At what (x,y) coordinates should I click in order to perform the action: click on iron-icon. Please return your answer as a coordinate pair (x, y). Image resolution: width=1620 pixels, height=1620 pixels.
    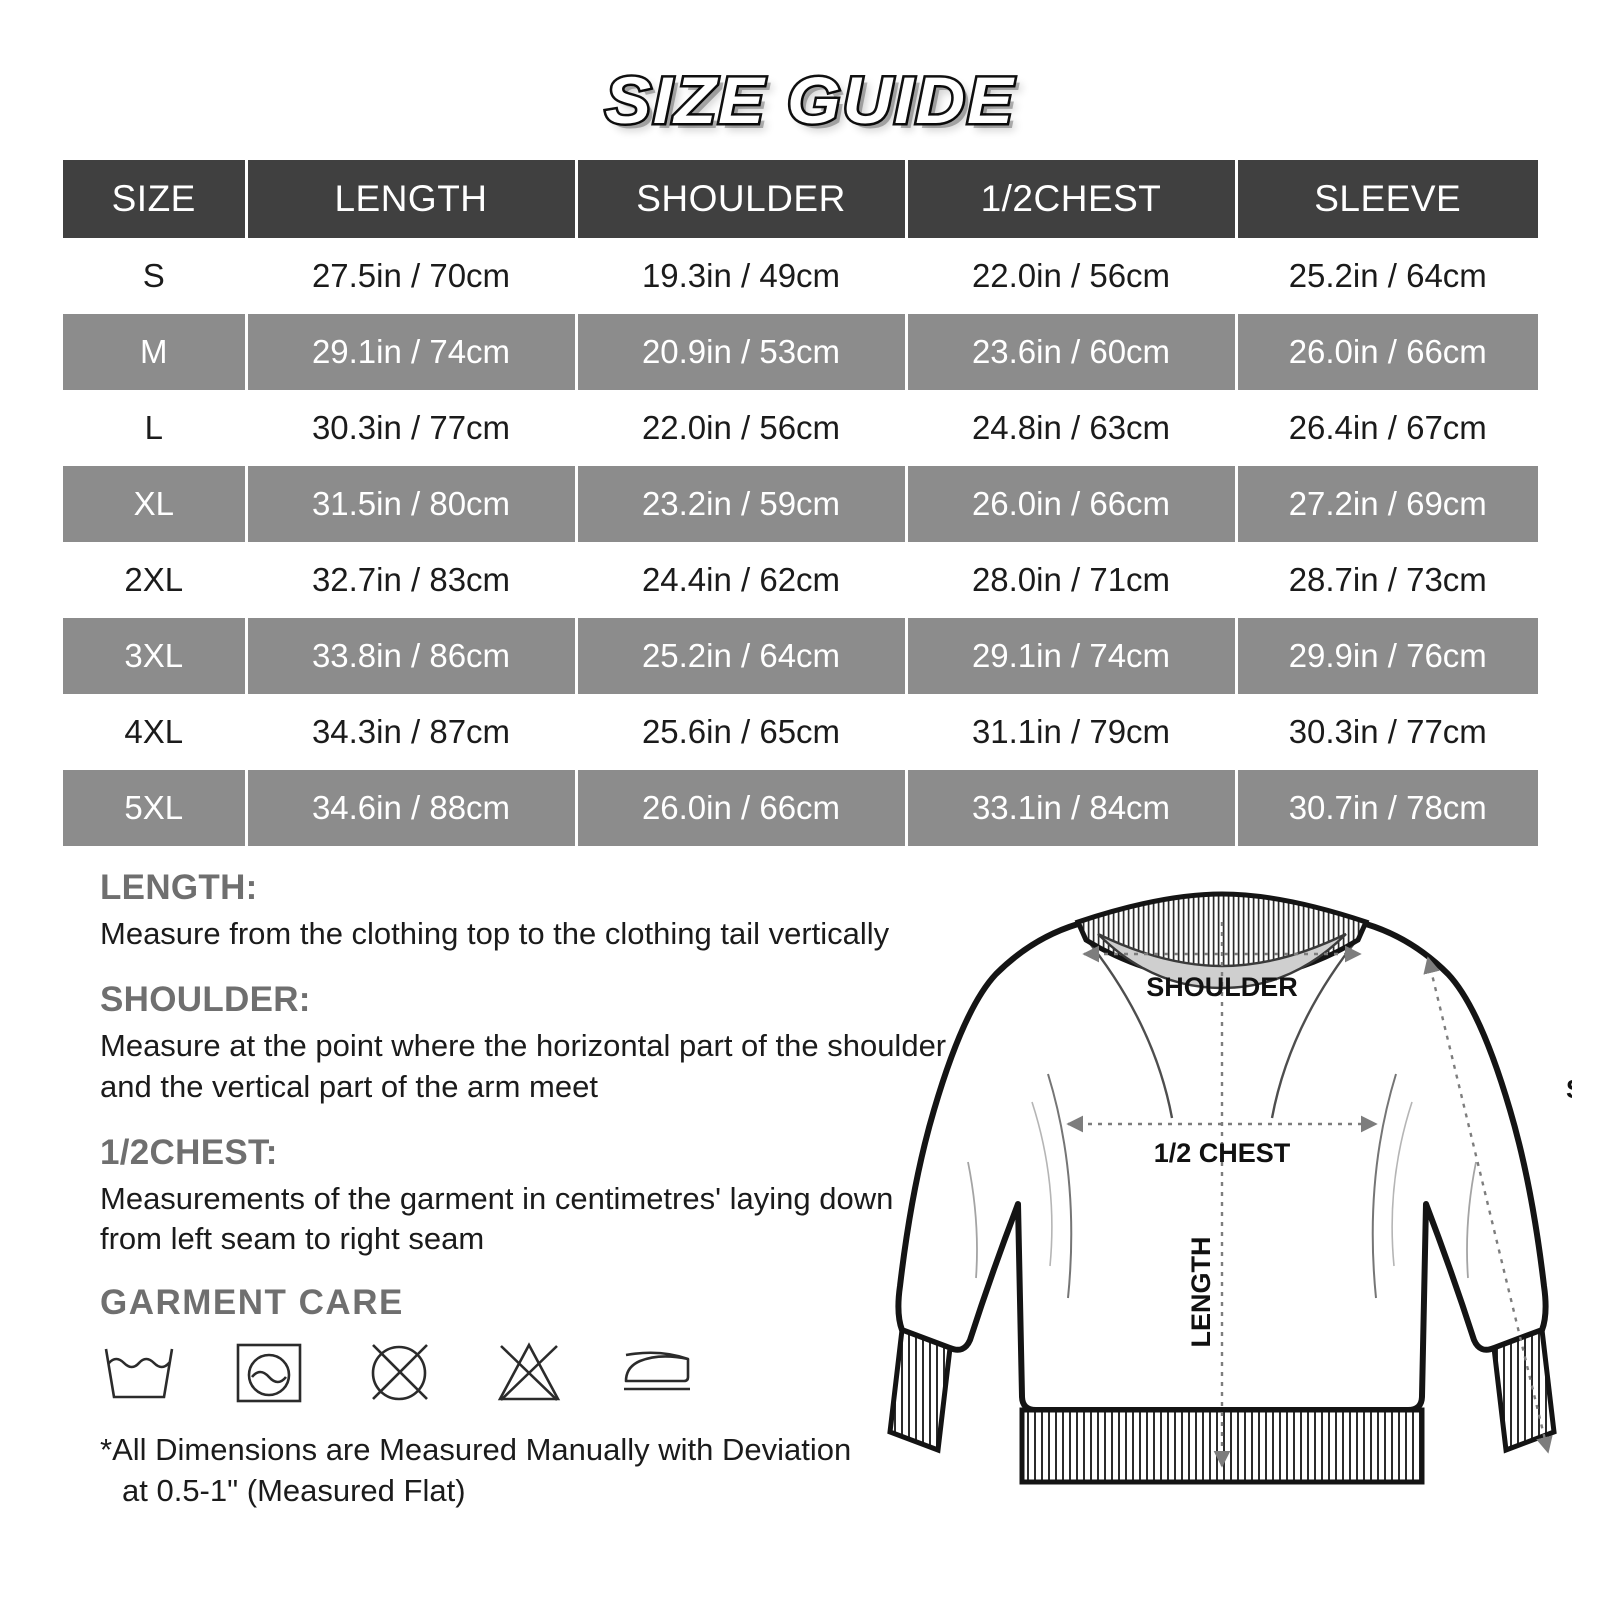
    Looking at the image, I should click on (657, 1371).